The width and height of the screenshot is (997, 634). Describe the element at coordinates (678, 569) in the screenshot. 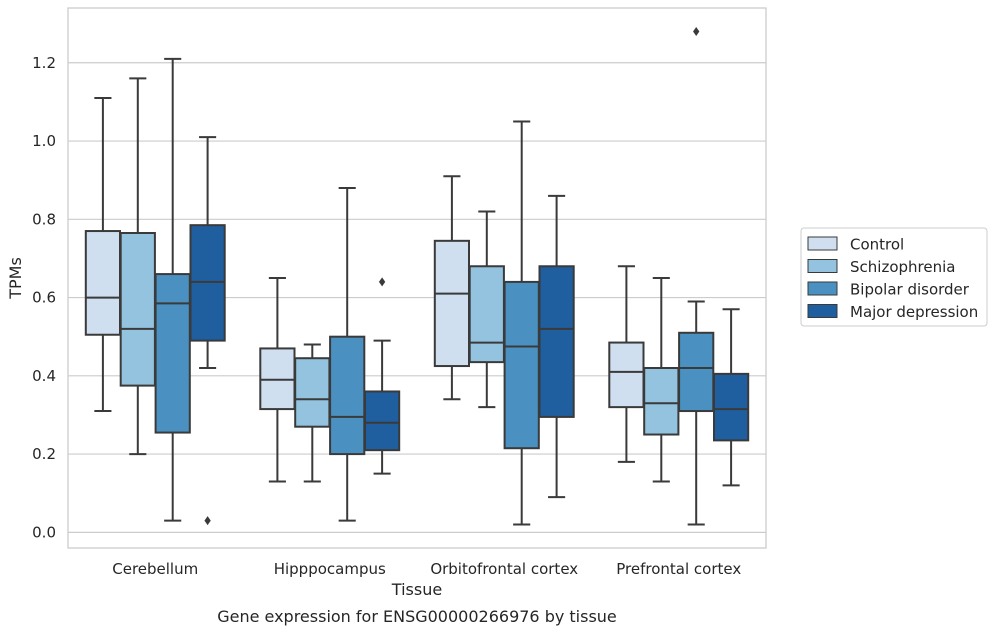

I see `x-tick-label: Prefrontal cortex` at that location.